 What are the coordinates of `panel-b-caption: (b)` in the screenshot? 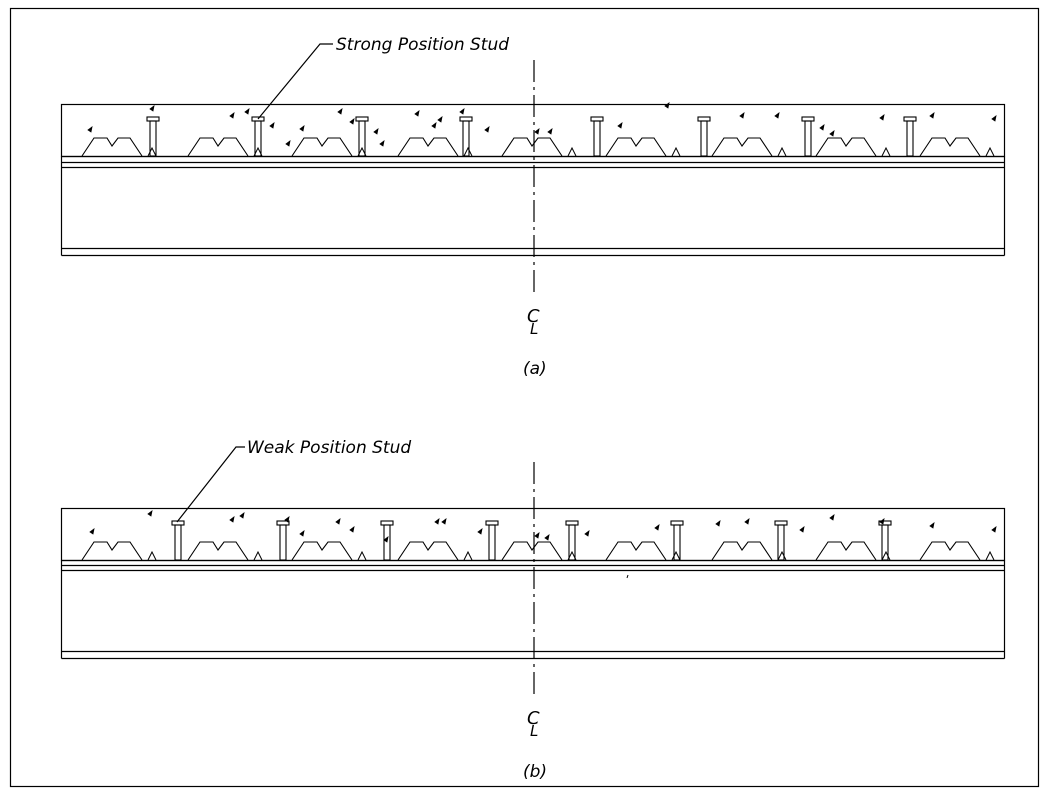 It's located at (535, 772).